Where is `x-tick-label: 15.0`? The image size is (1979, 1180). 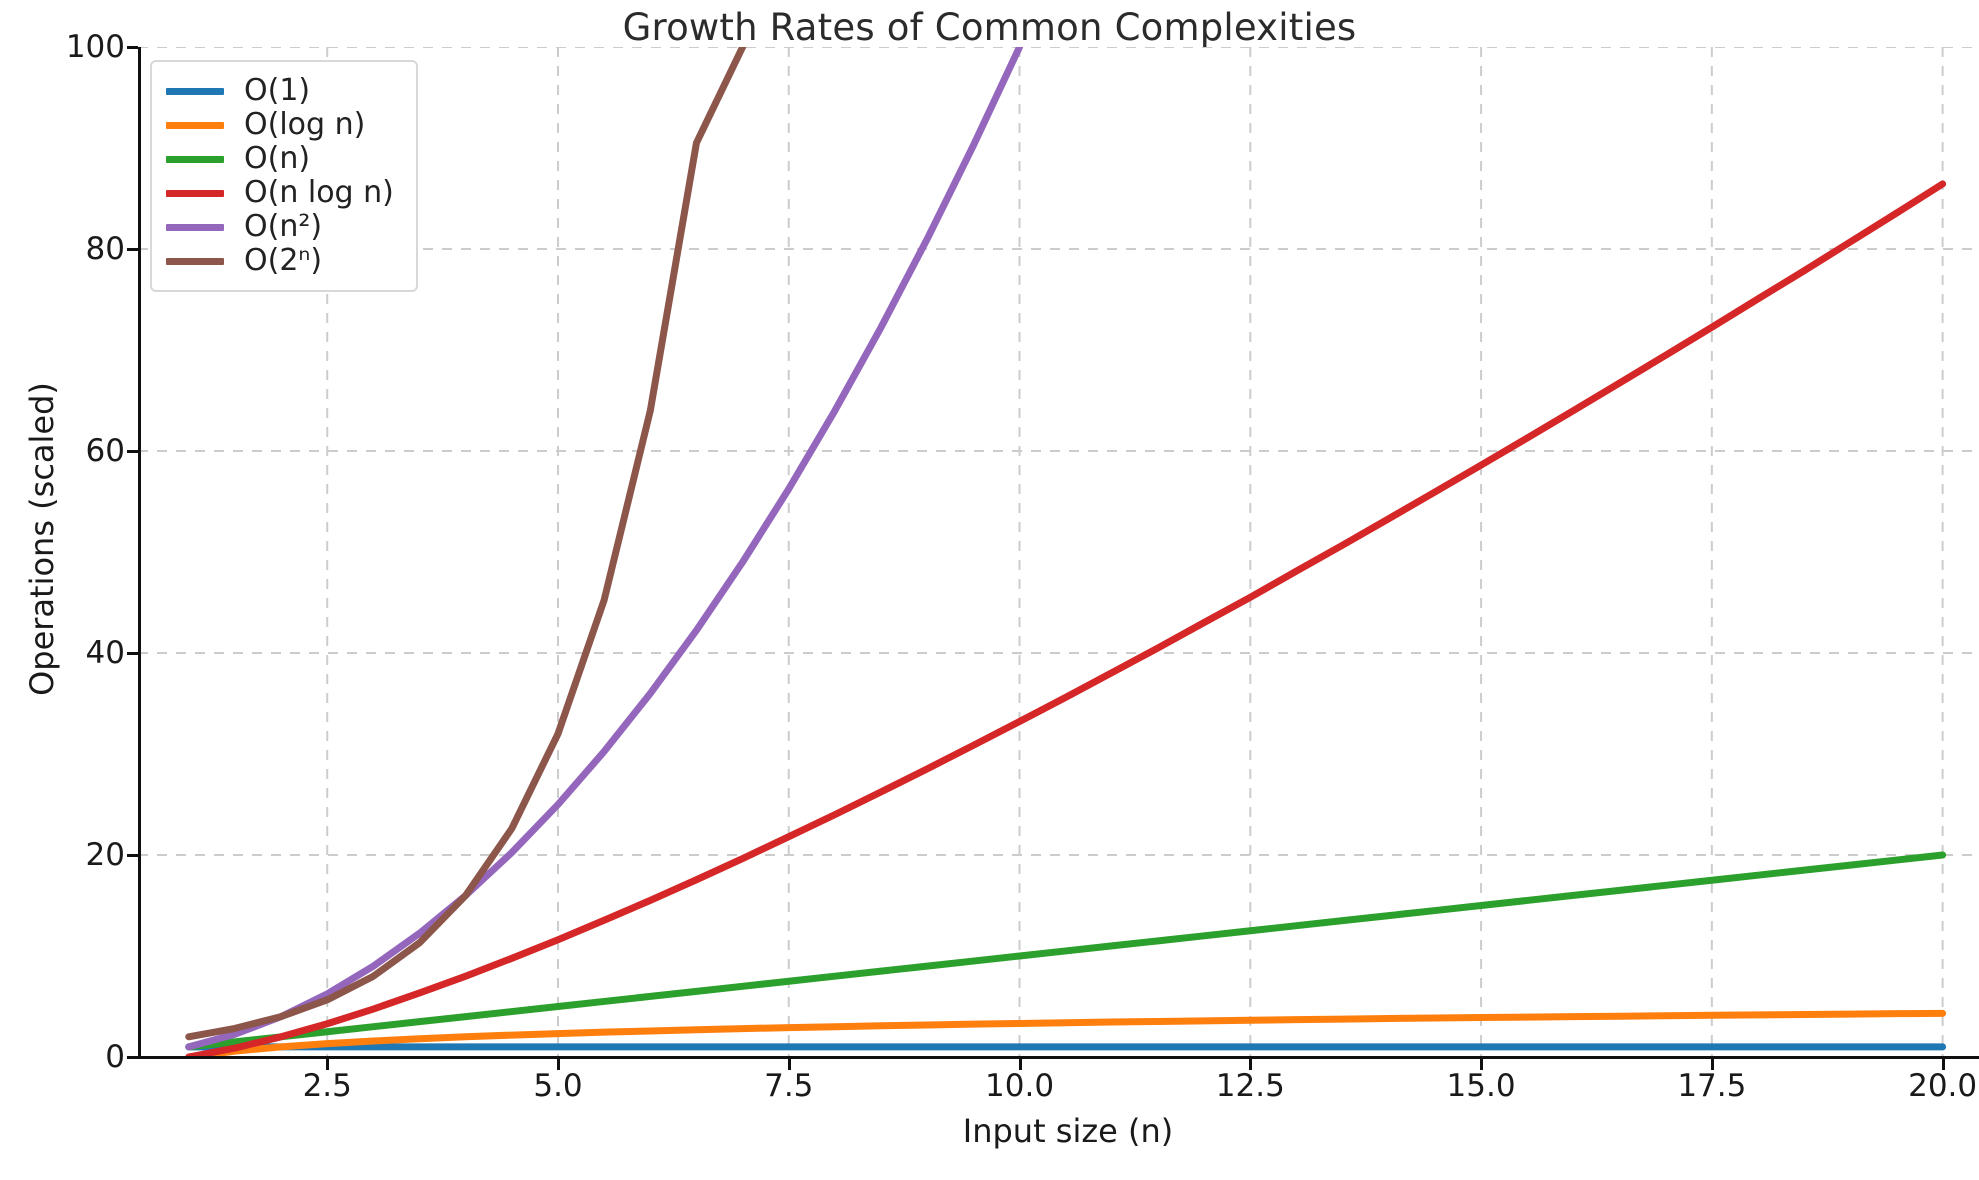 x-tick-label: 15.0 is located at coordinates (1481, 1086).